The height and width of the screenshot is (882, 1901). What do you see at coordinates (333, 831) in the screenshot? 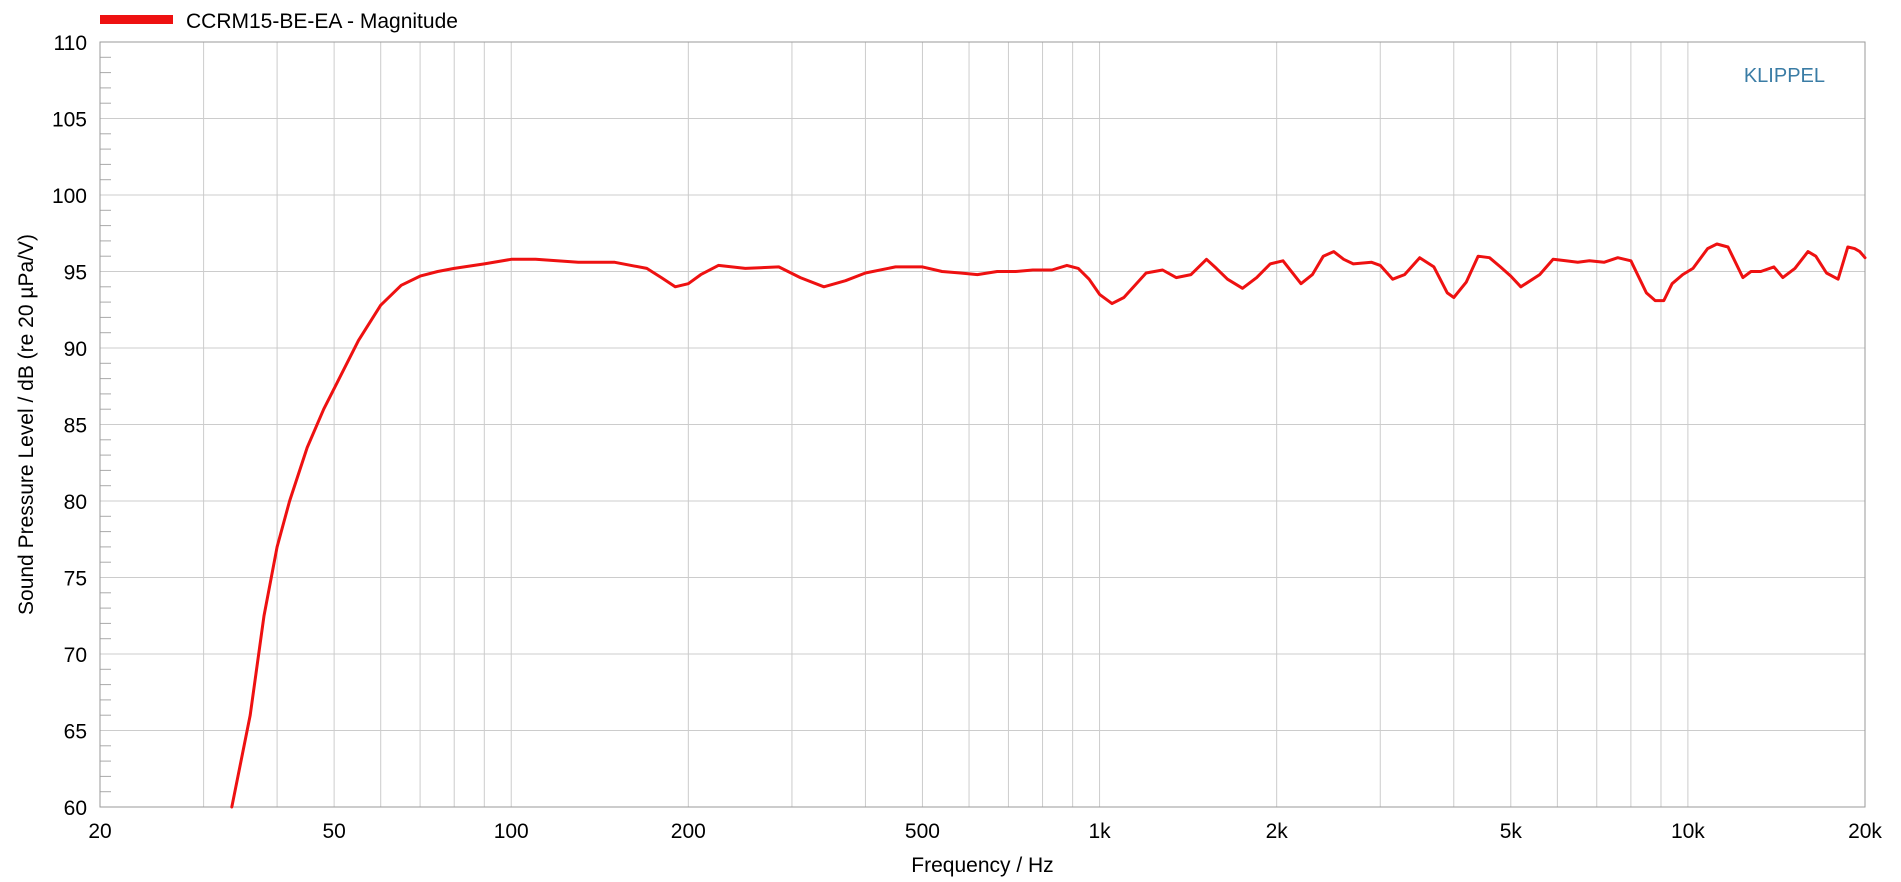
I see `x-tick-label: 50` at bounding box center [333, 831].